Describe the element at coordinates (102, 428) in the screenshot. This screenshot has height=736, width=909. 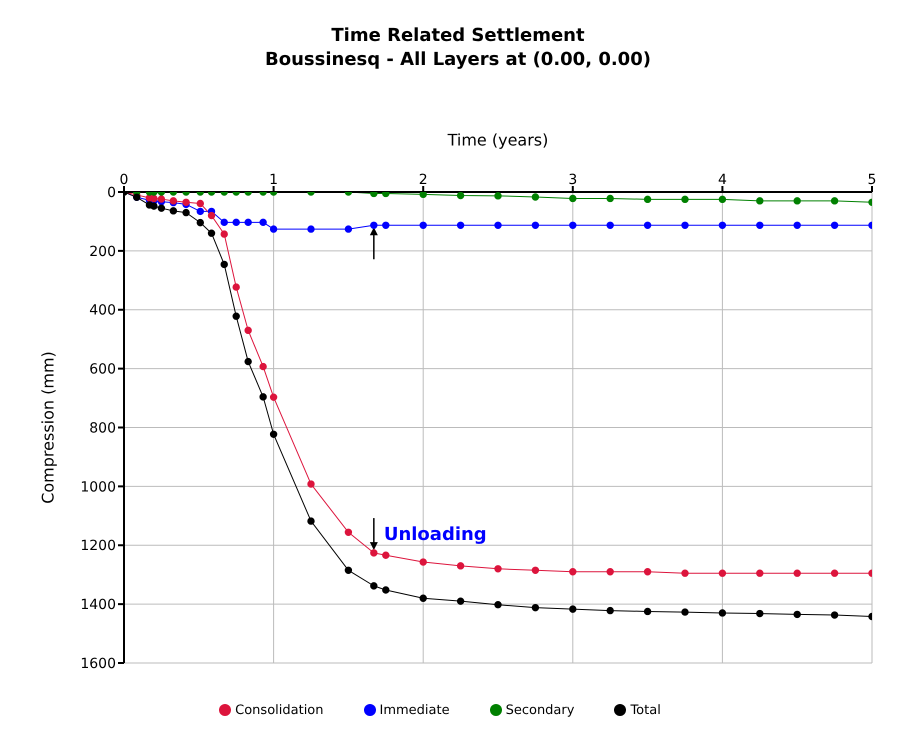
I see `y-tick-label: 800` at that location.